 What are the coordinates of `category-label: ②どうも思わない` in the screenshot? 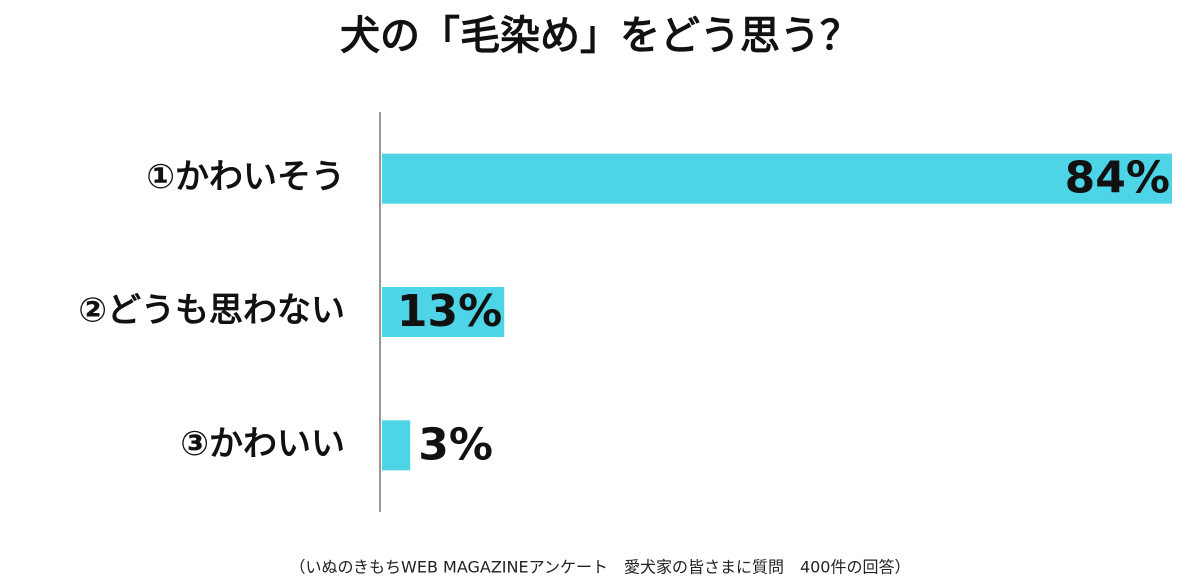 It's located at (211, 311).